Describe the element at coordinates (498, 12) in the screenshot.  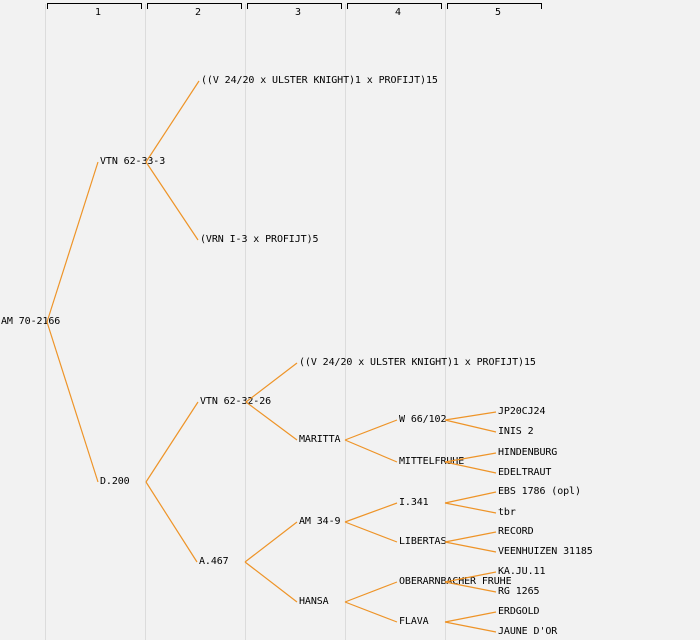
I see `generation-number-5: 5` at that location.